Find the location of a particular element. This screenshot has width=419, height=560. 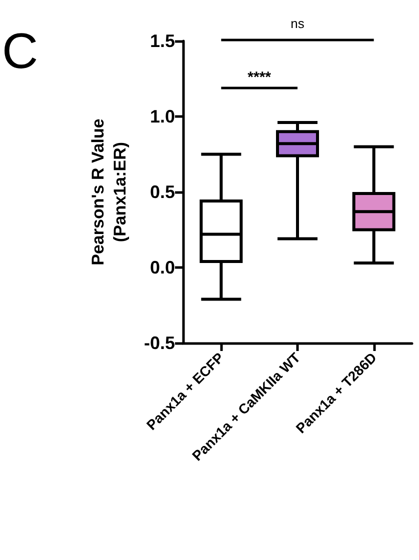

y-tick-label: -0.5 is located at coordinates (159, 343).